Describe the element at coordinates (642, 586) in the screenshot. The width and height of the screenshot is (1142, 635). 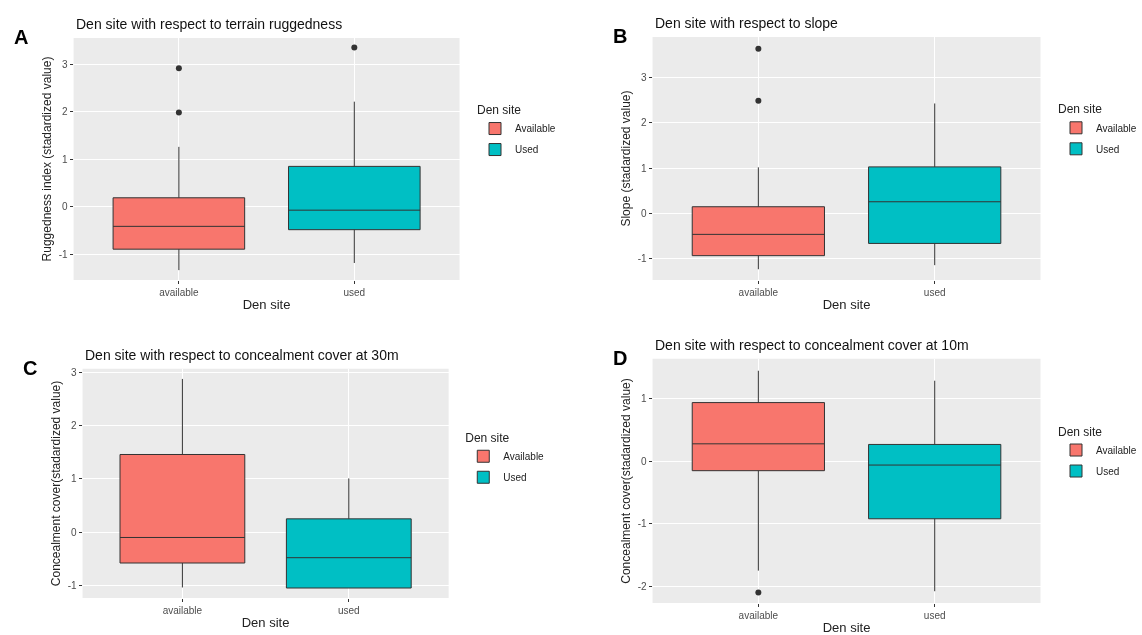
I see `y-tick-label: -2` at that location.